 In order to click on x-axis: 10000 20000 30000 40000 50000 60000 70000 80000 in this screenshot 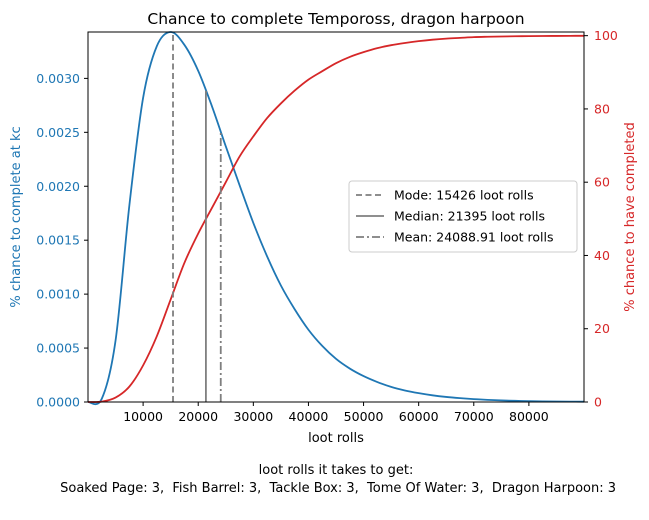, I will do `click(336, 413)`.